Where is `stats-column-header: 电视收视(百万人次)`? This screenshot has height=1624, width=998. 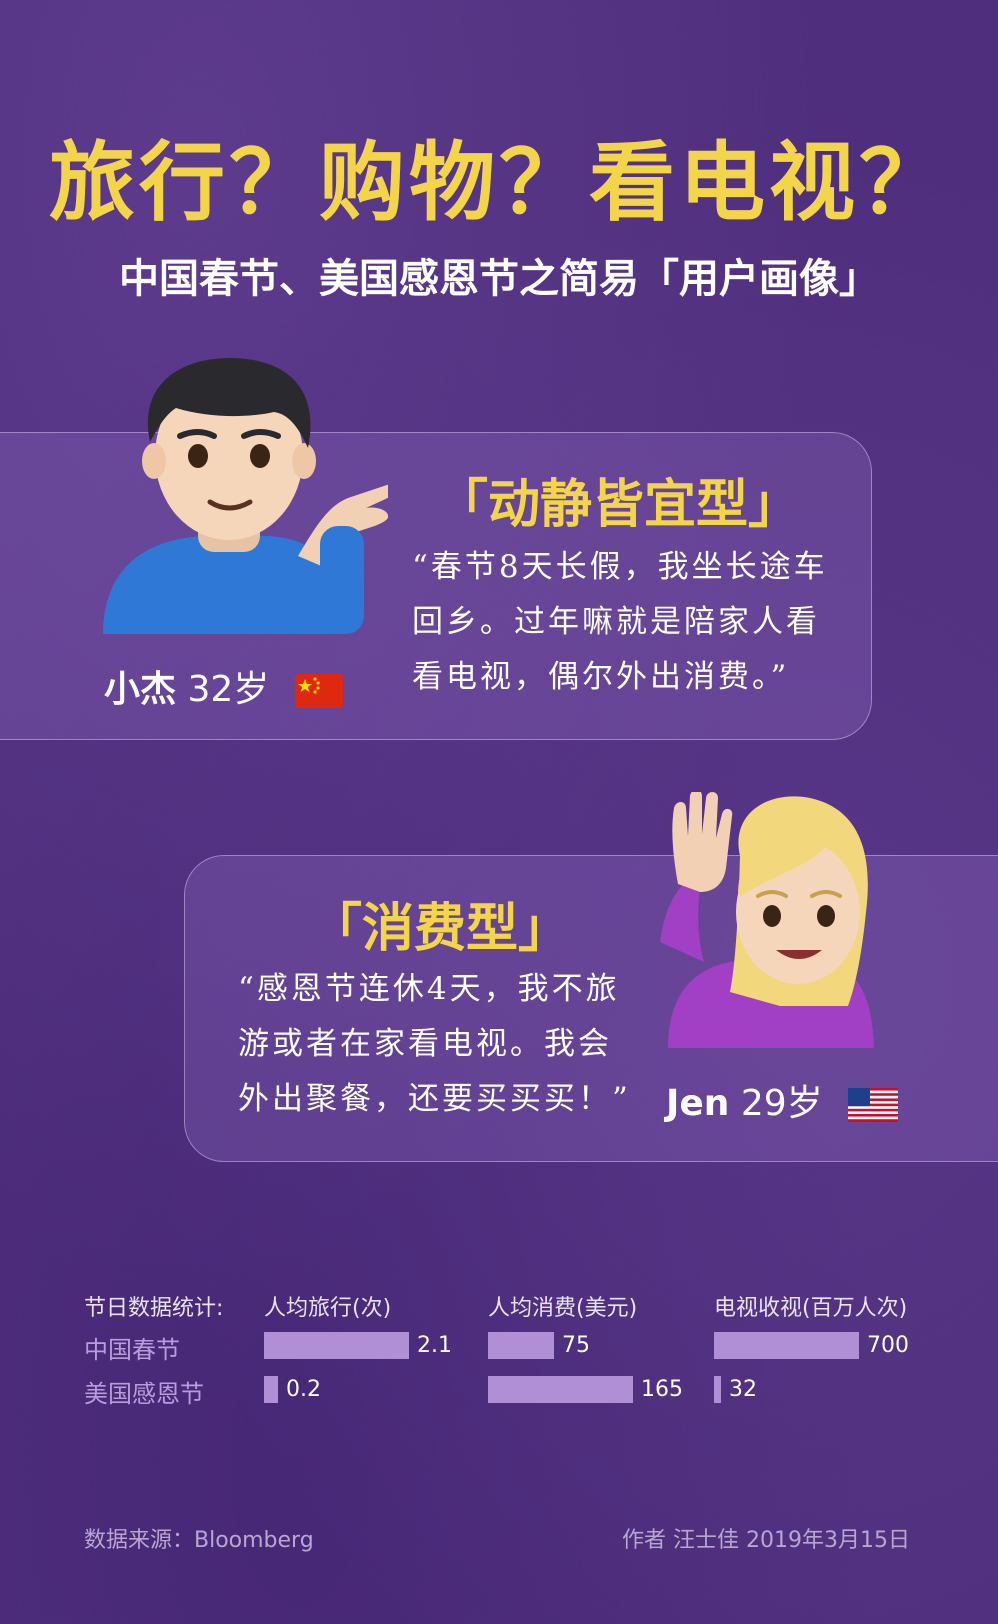 stats-column-header: 电视收视(百万人次) is located at coordinates (811, 1308).